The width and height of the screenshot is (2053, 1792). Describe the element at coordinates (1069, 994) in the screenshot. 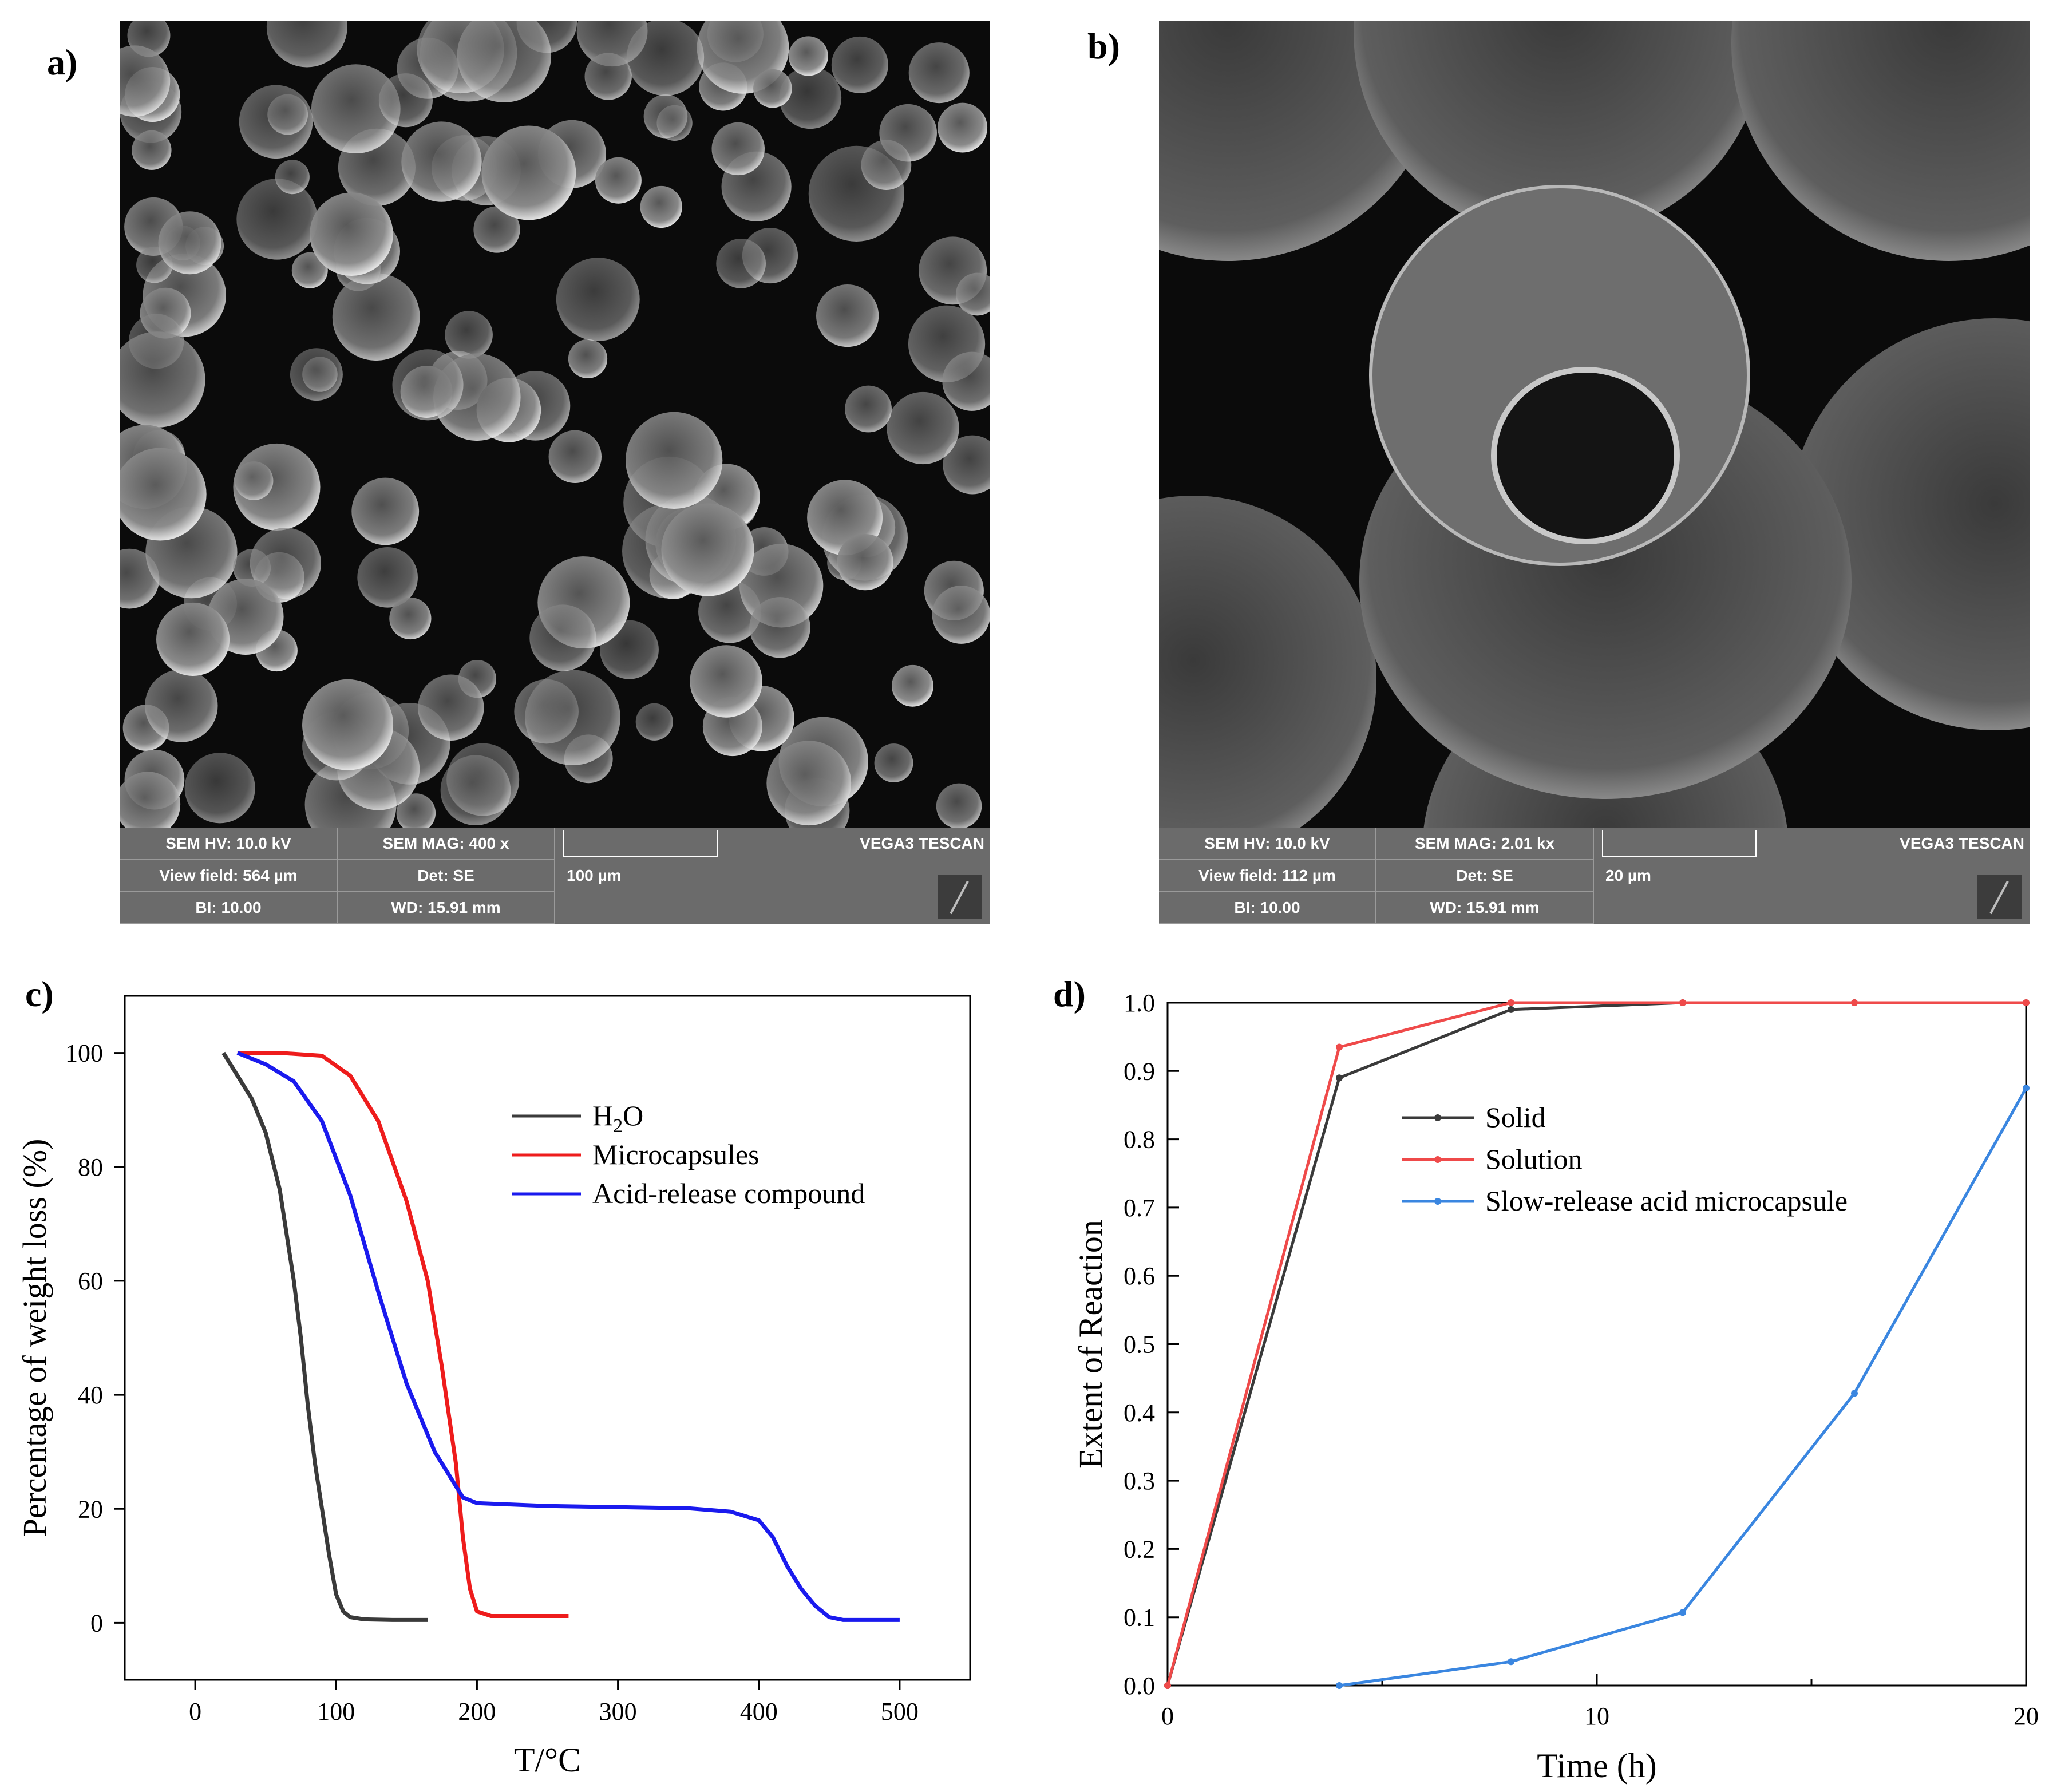

I see `panel-label-d: d)` at that location.